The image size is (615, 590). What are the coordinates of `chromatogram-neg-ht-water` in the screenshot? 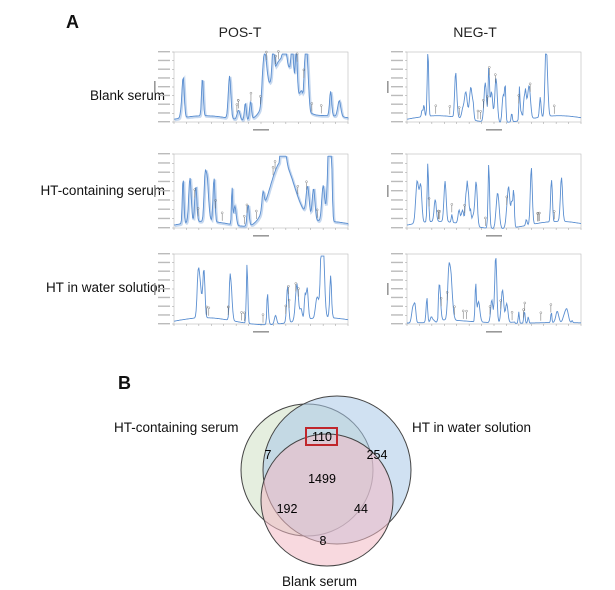 It's located at (484, 293).